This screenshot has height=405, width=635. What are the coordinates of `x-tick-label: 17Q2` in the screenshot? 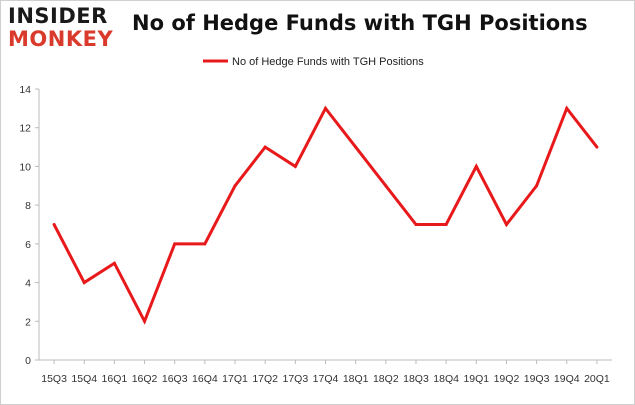 It's located at (265, 379).